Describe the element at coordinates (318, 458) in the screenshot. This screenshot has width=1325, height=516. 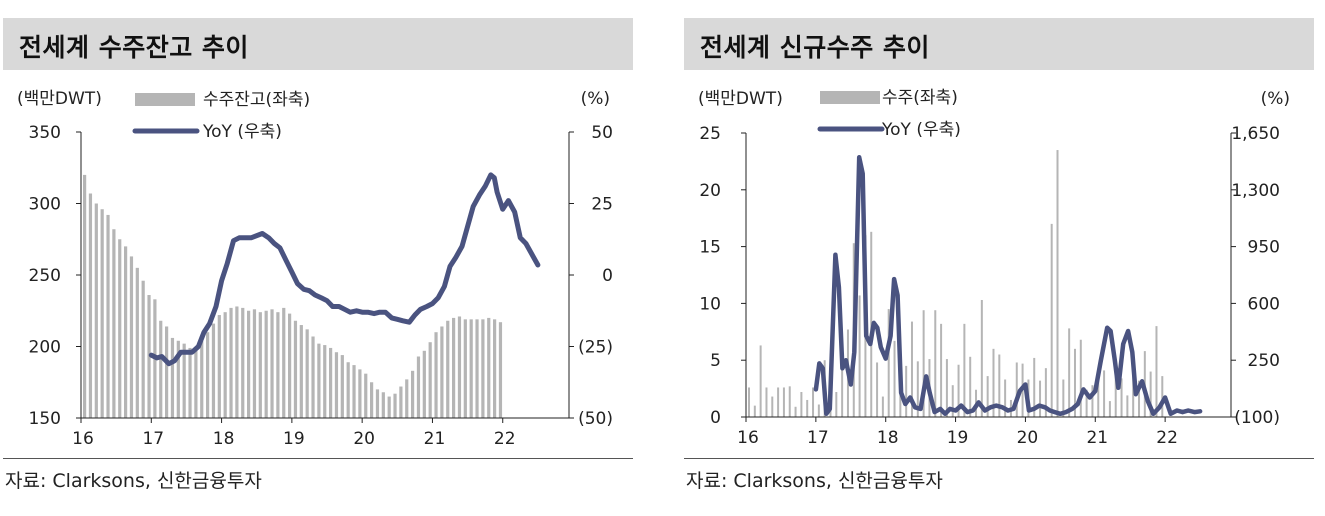
I see `orderbook-divider` at that location.